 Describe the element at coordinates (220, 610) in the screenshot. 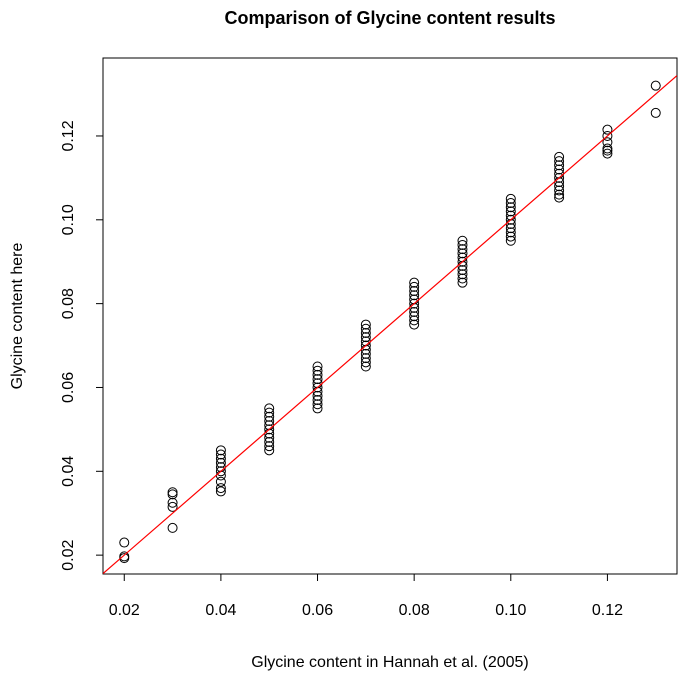

I see `x-tick-label: 0.04` at that location.